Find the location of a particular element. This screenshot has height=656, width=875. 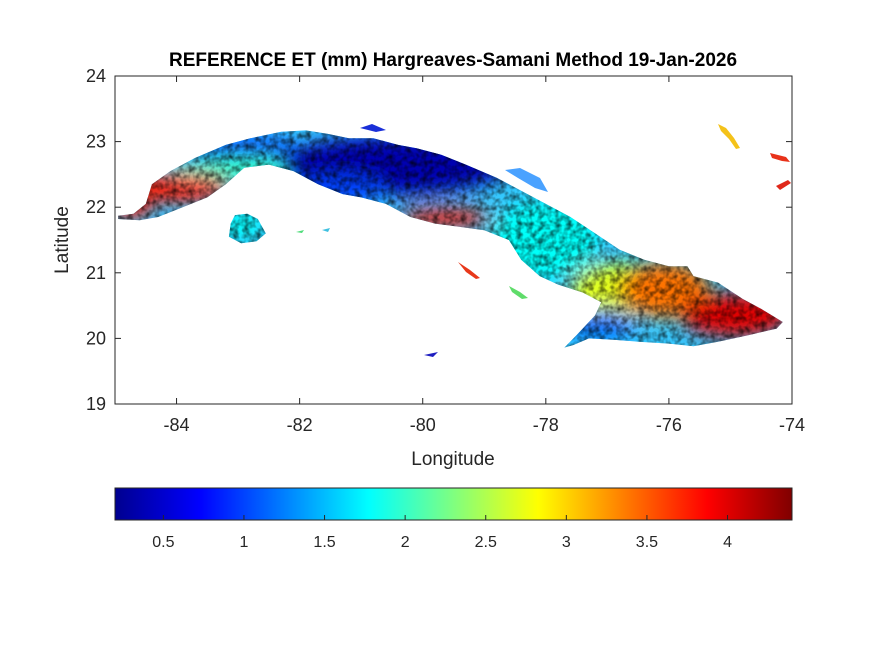

y-tick-label: 21 is located at coordinates (96, 273).